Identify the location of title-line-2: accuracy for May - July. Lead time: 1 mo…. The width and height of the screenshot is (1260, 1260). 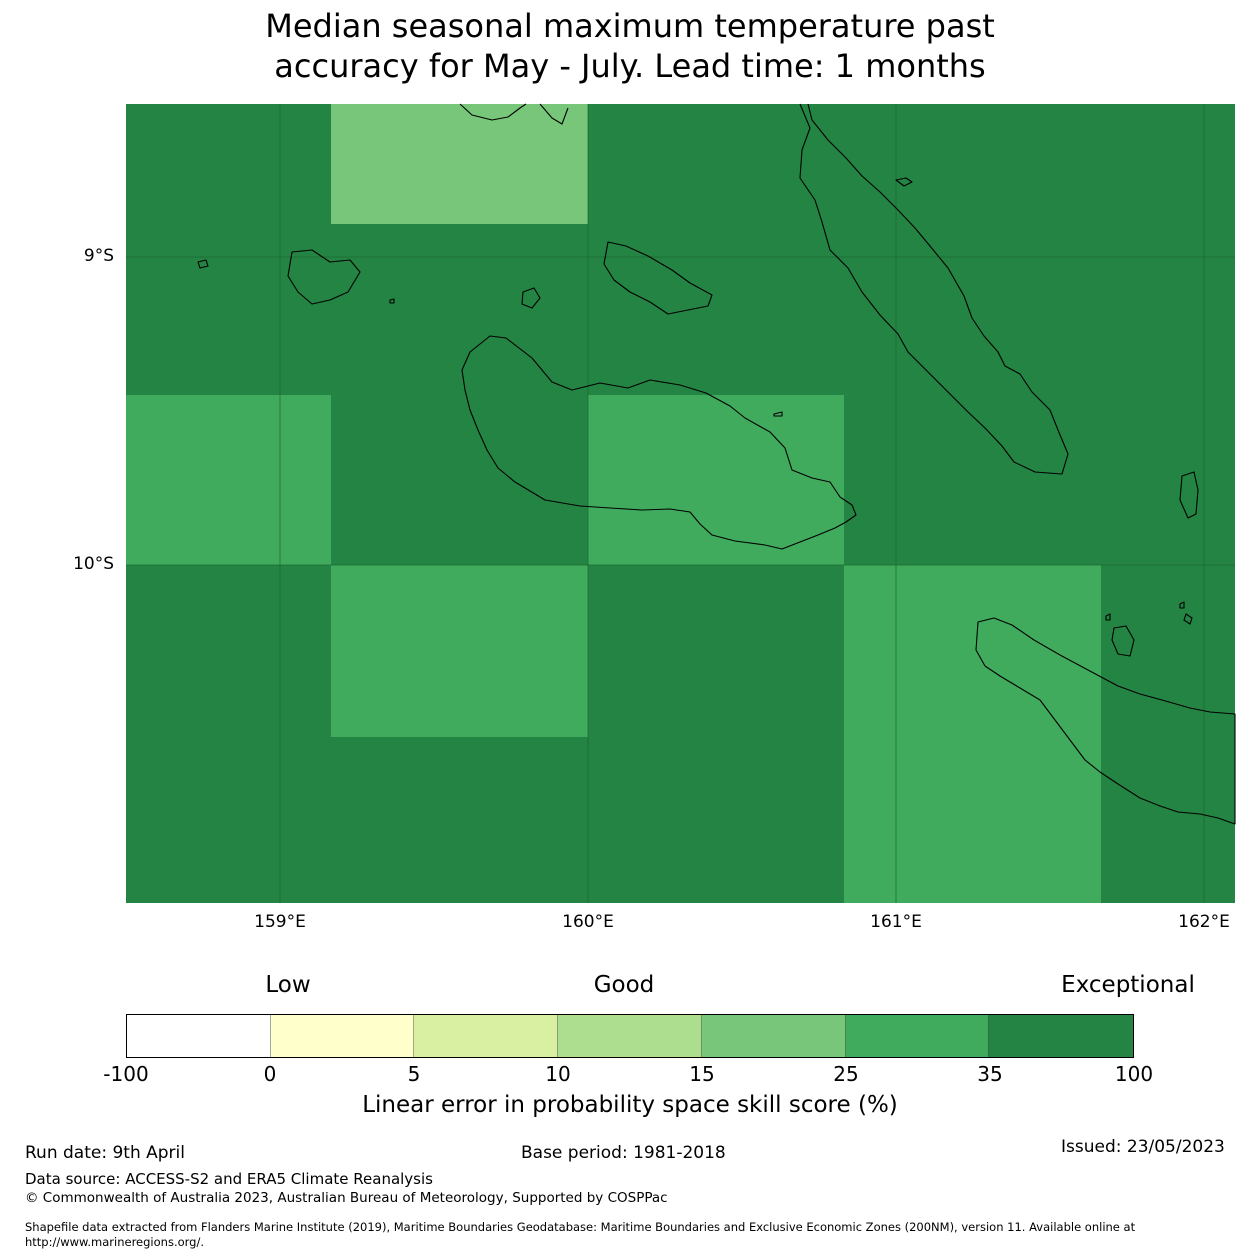
(630, 66).